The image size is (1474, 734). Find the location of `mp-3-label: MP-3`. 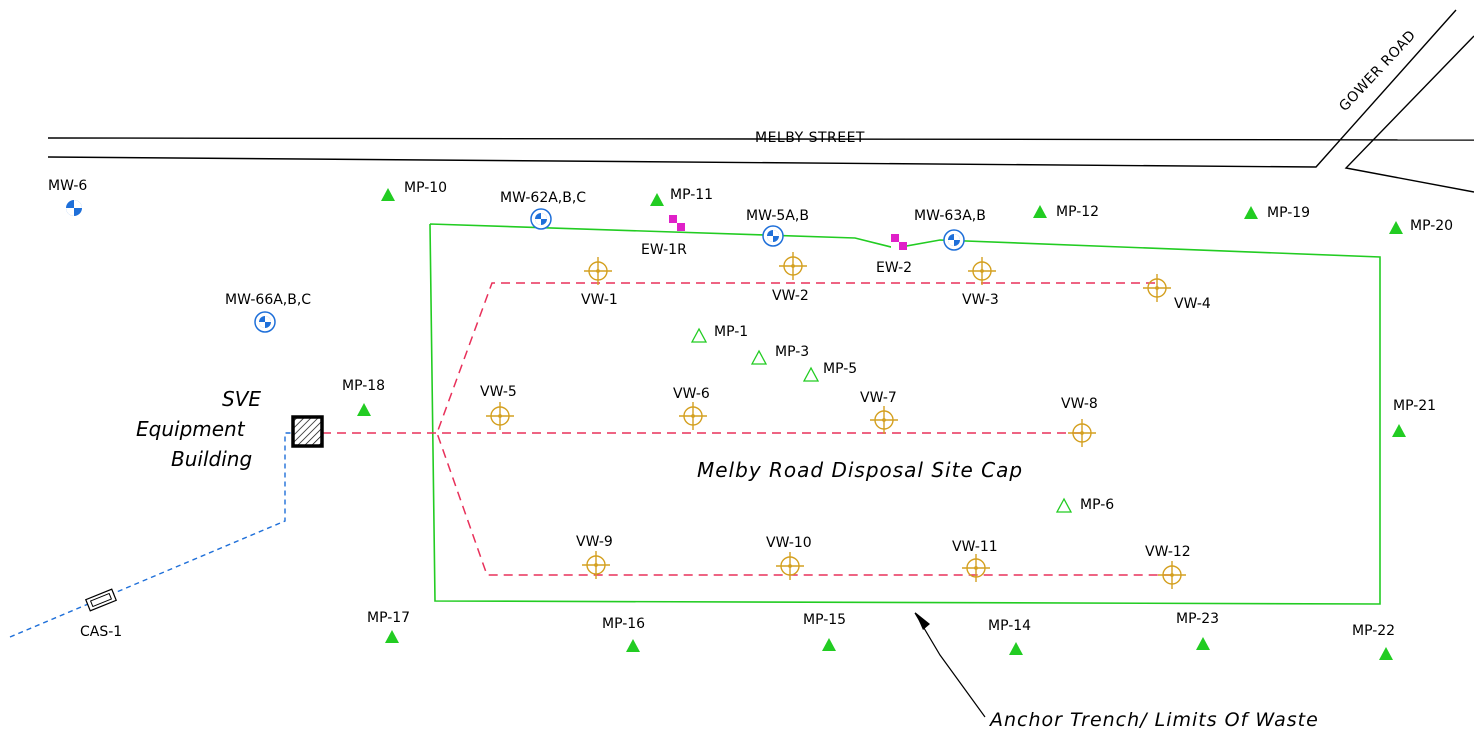

mp-3-label: MP-3 is located at coordinates (792, 352).